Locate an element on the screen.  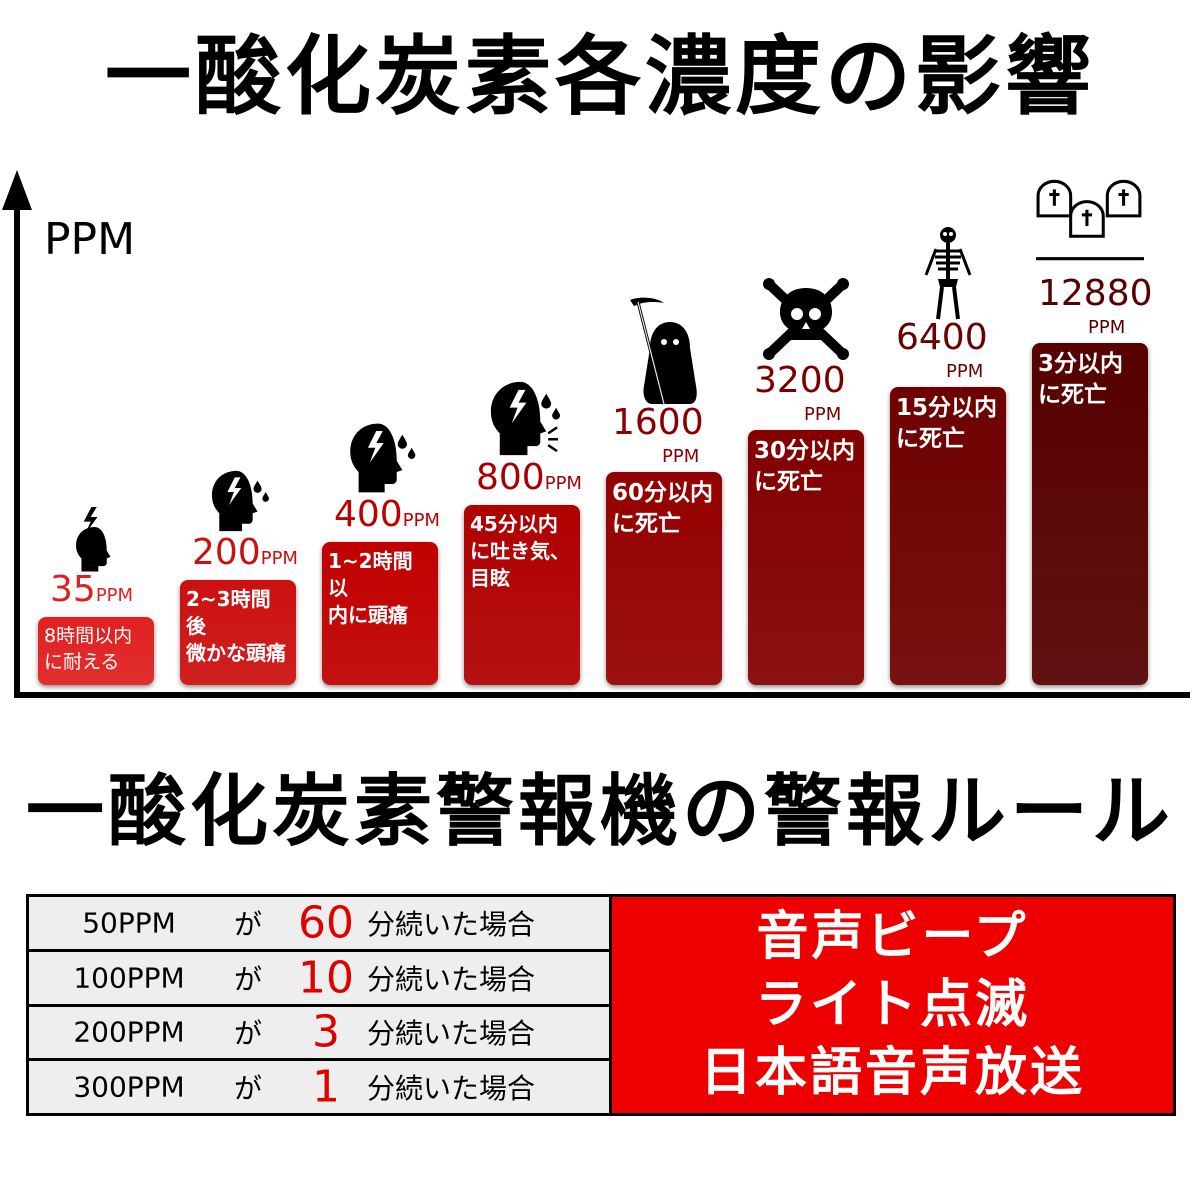
table-row: 100PPM が 10 分続いた場合 is located at coordinates (319, 977).